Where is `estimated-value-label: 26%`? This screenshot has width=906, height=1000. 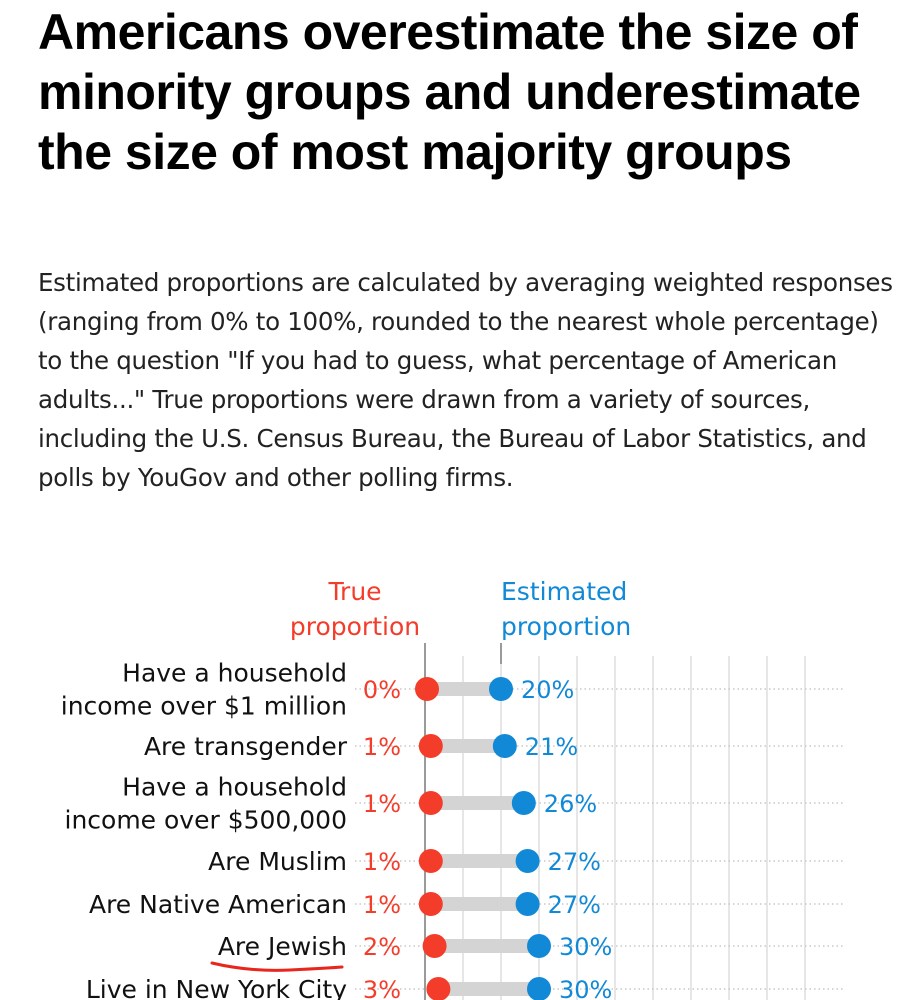
estimated-value-label: 26% is located at coordinates (570, 804).